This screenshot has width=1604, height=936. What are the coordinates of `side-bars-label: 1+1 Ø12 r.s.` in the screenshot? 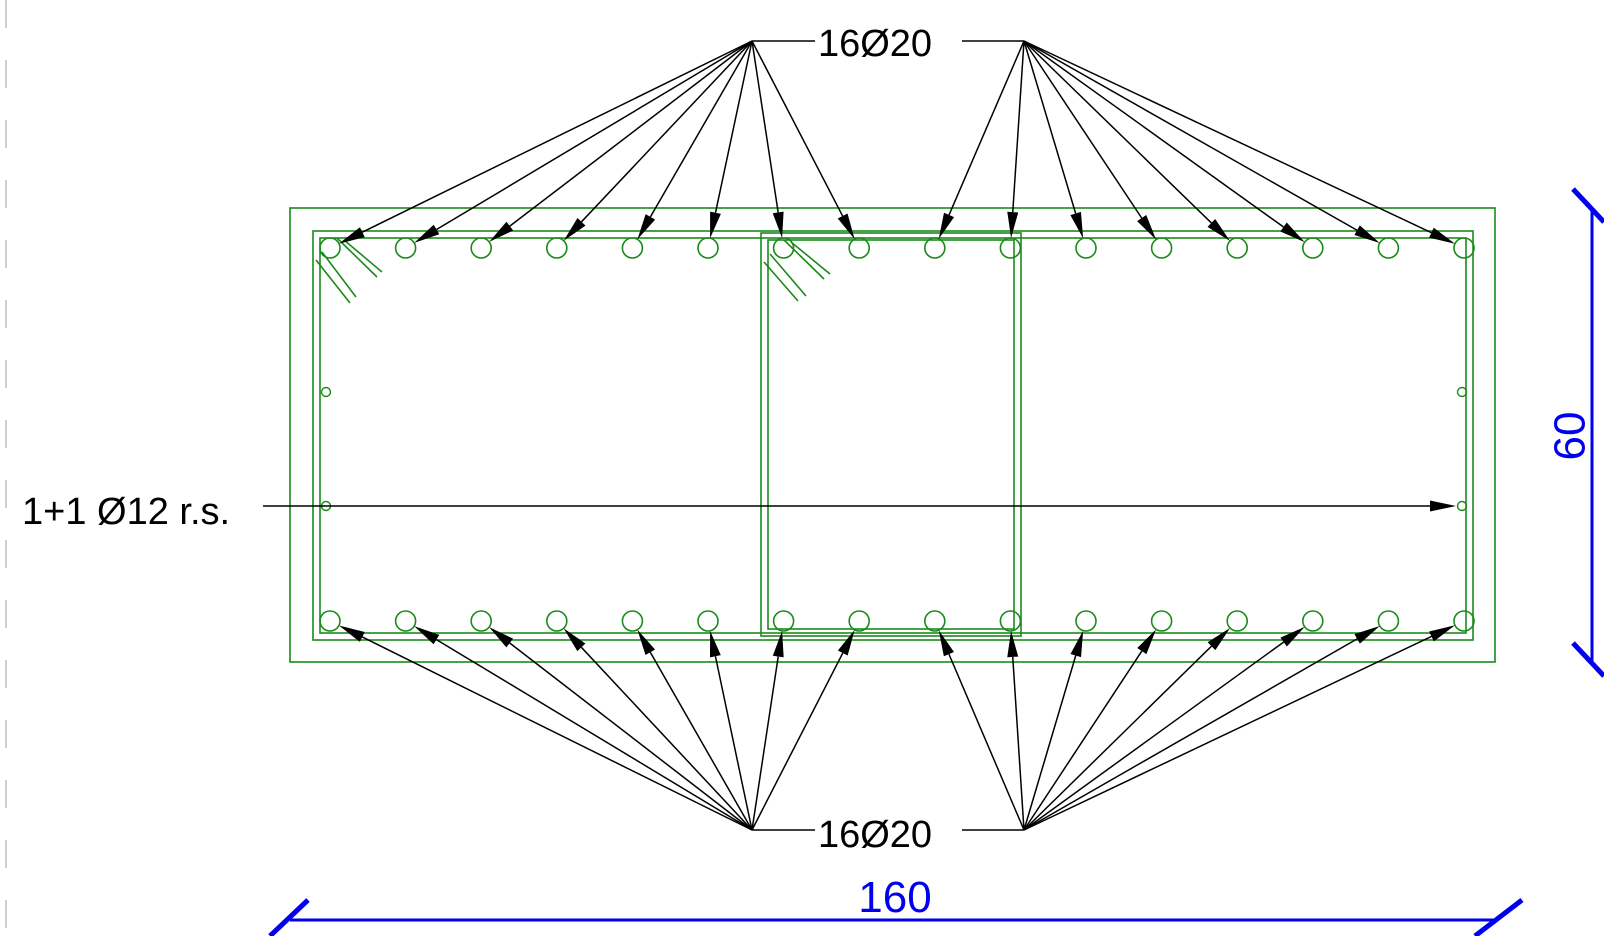 It's located at (126, 512).